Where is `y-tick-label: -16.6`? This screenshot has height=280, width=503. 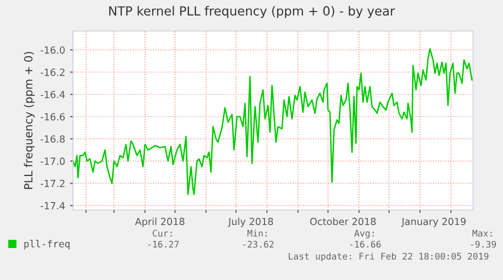 y-tick-label: -16.6 is located at coordinates (52, 116).